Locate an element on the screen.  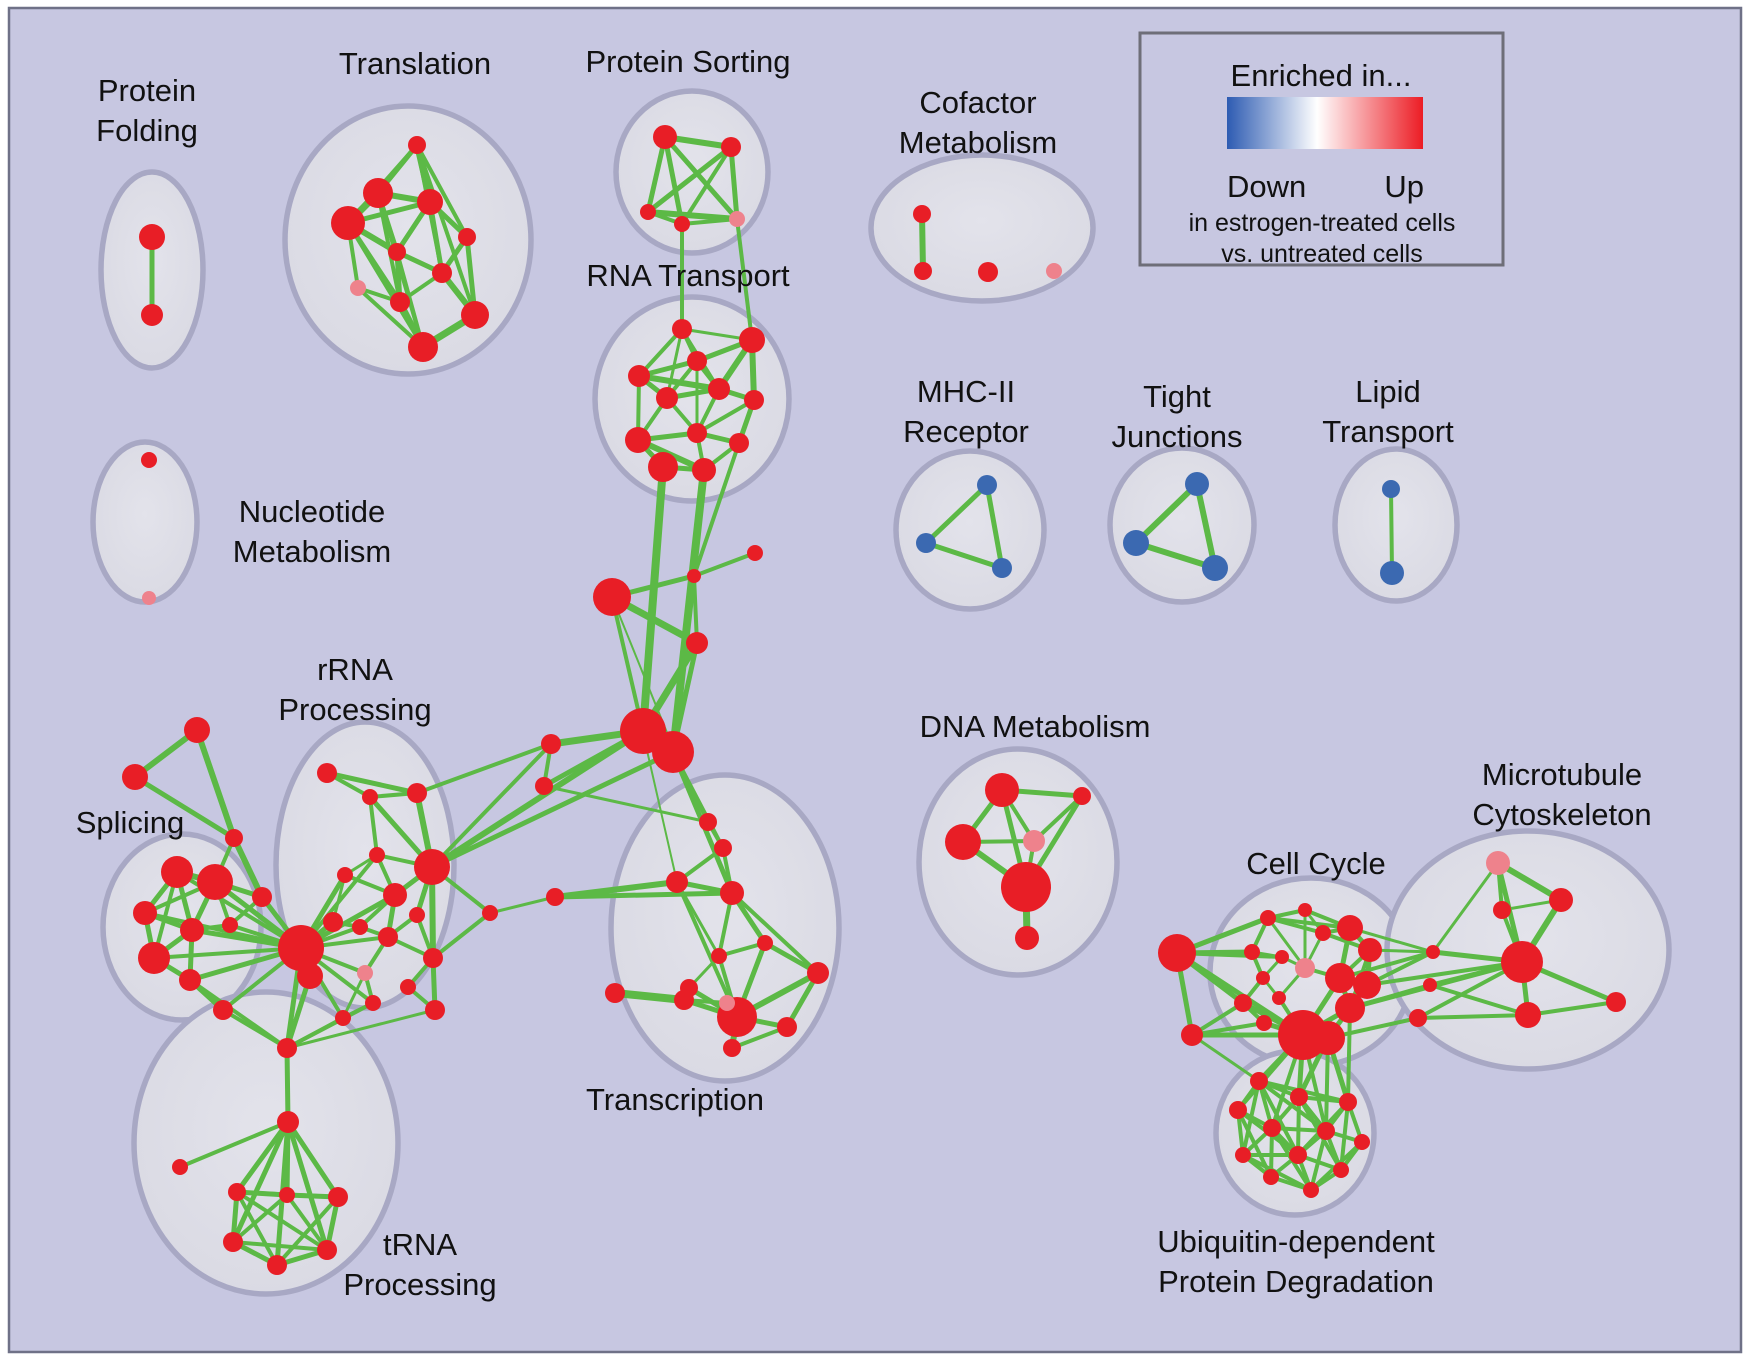
gene-set-node-R6 is located at coordinates (345, 875).